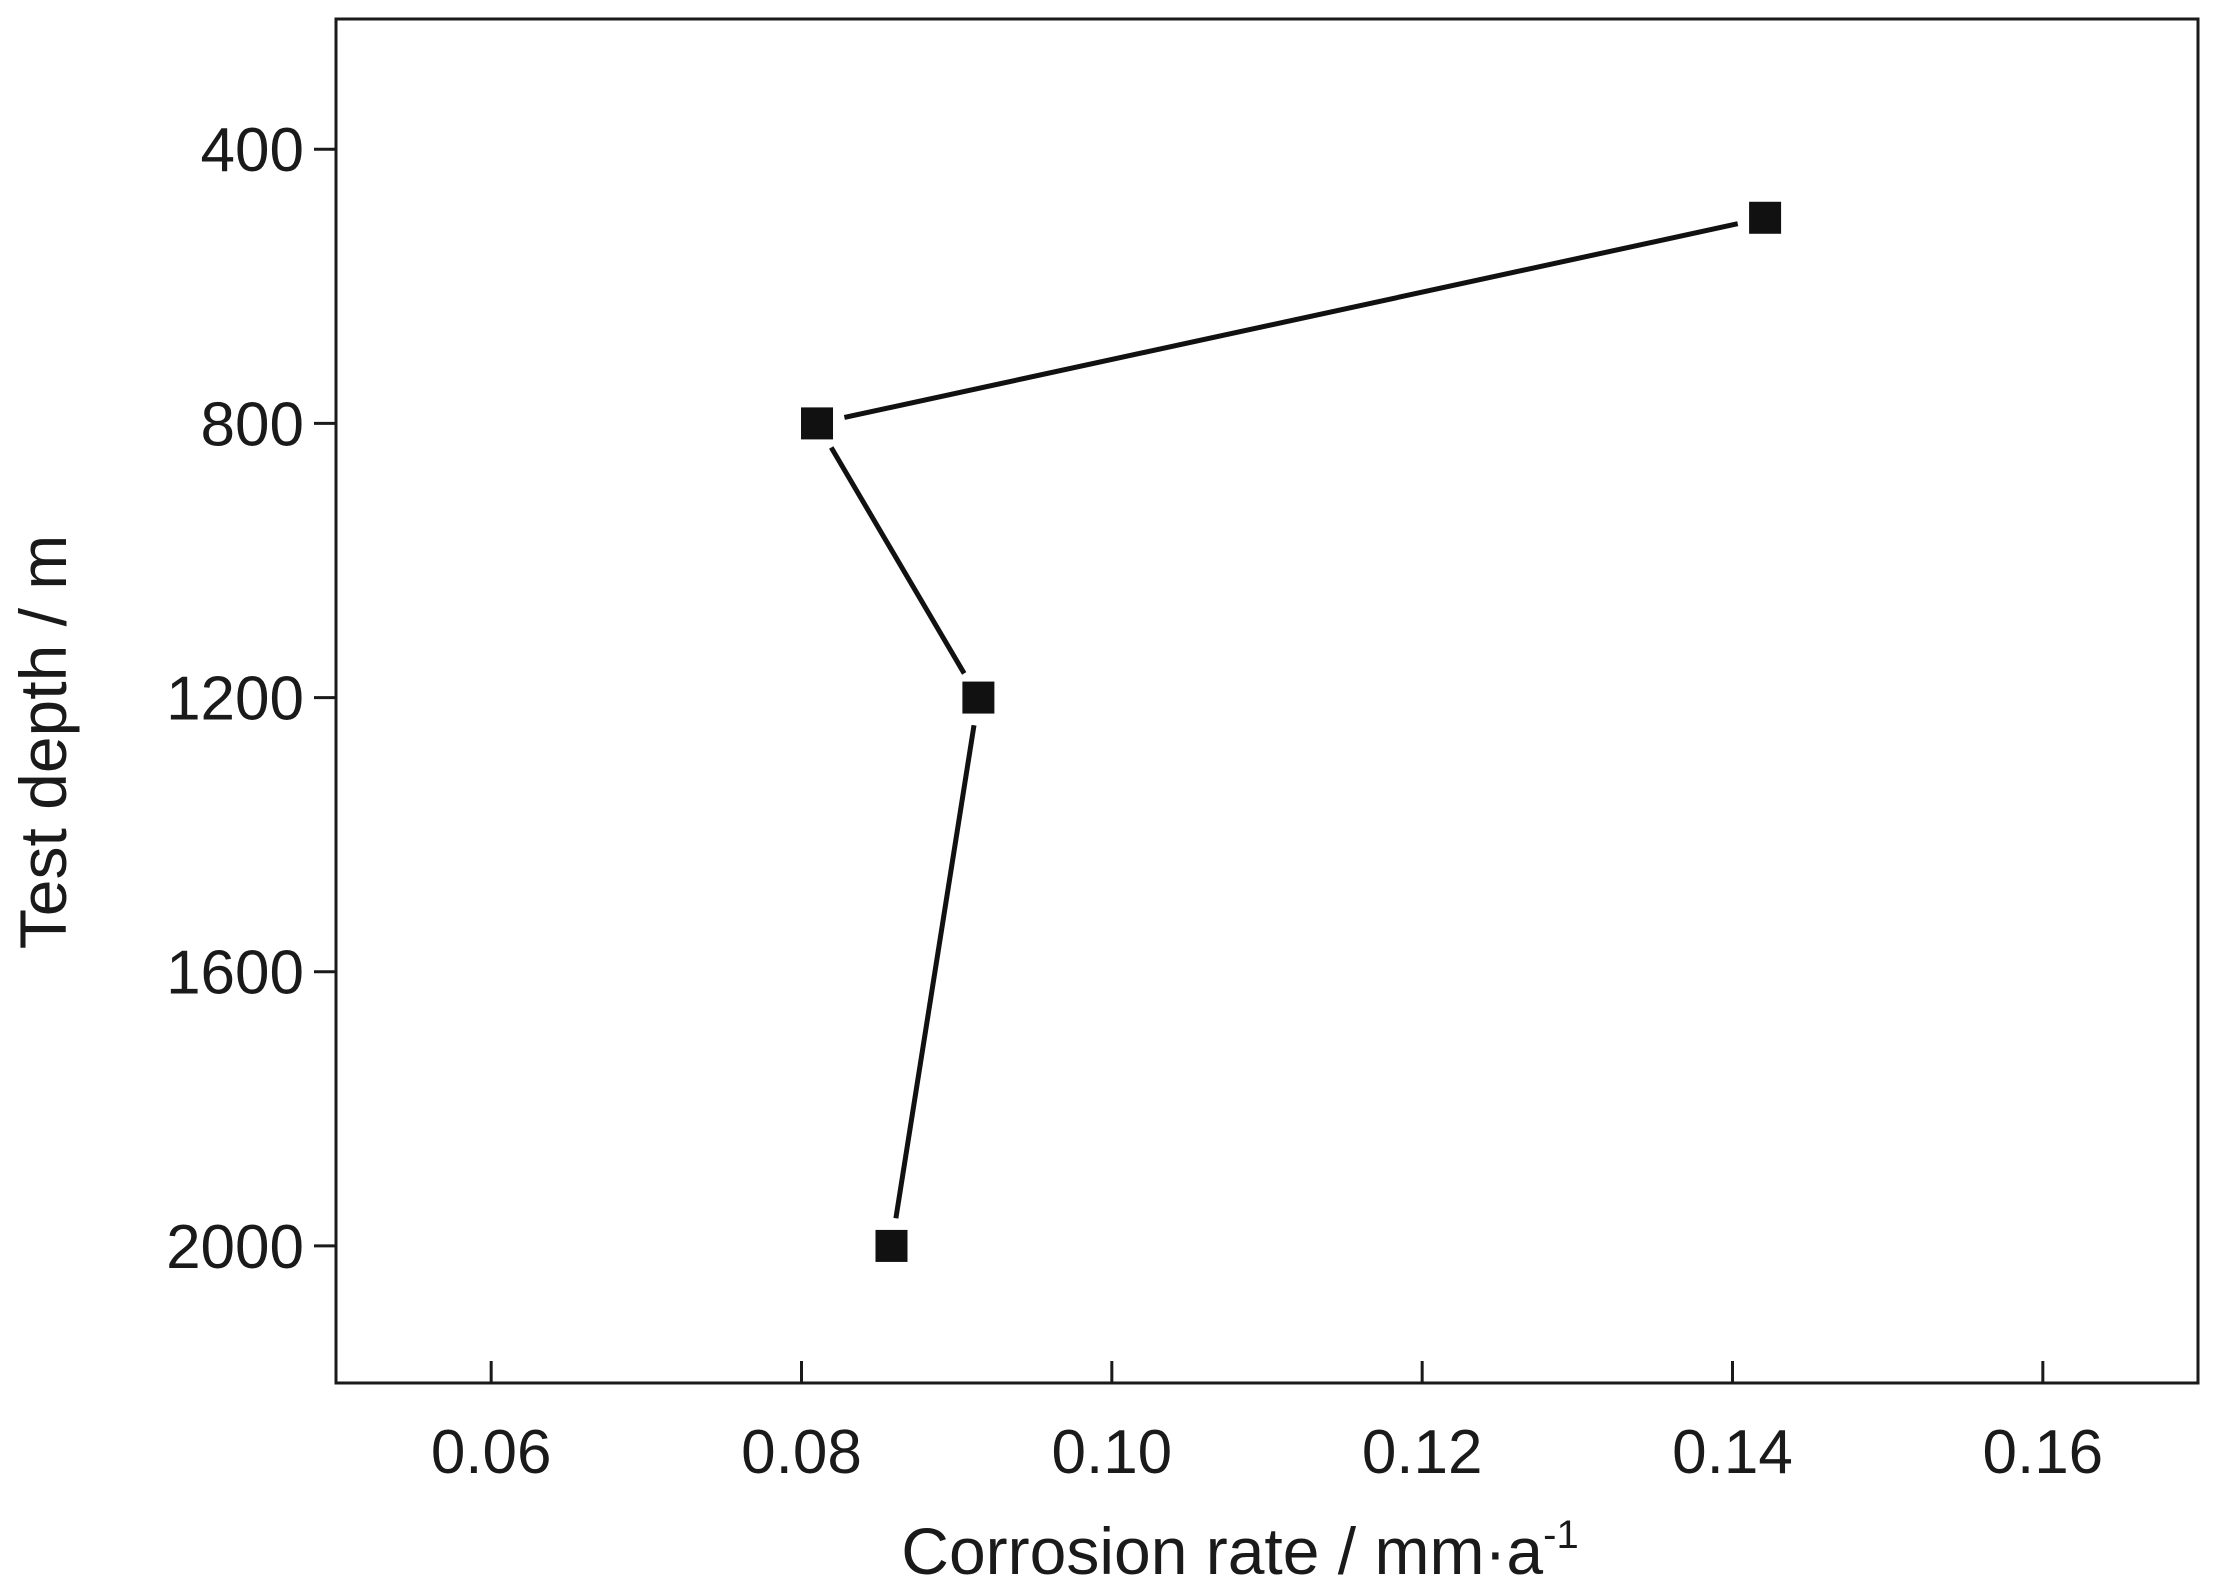  What do you see at coordinates (801, 1452) in the screenshot?
I see `x-tick-label: 0.08` at bounding box center [801, 1452].